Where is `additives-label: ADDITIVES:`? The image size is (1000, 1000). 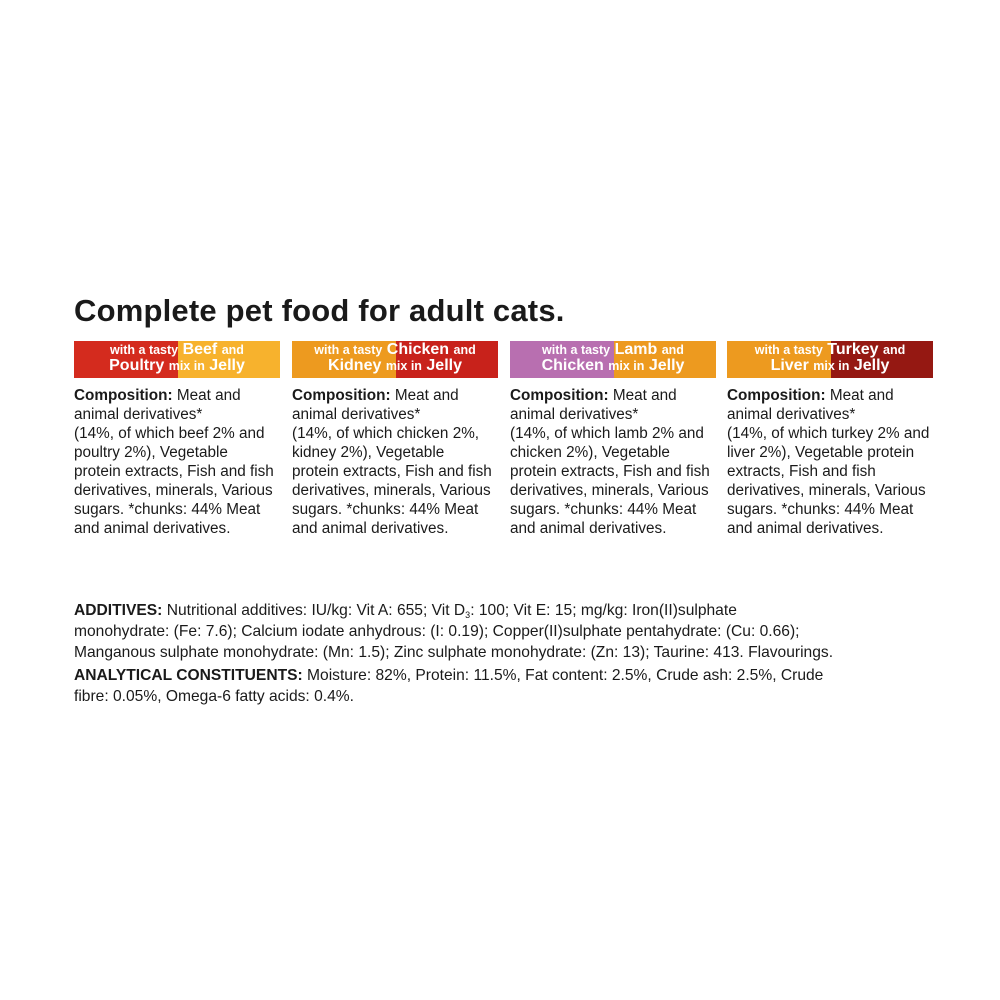
additives-label: ADDITIVES: is located at coordinates (118, 610).